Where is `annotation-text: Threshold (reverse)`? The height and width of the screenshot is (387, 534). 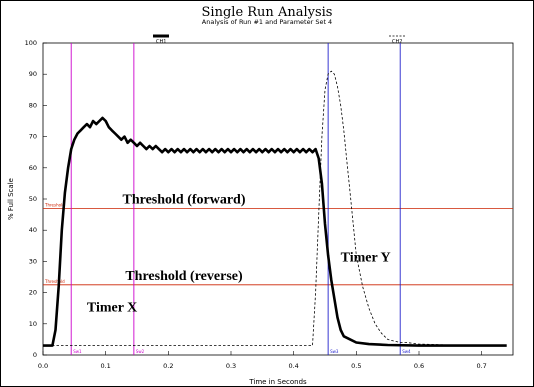
annotation-text: Threshold (reverse) is located at coordinates (184, 276).